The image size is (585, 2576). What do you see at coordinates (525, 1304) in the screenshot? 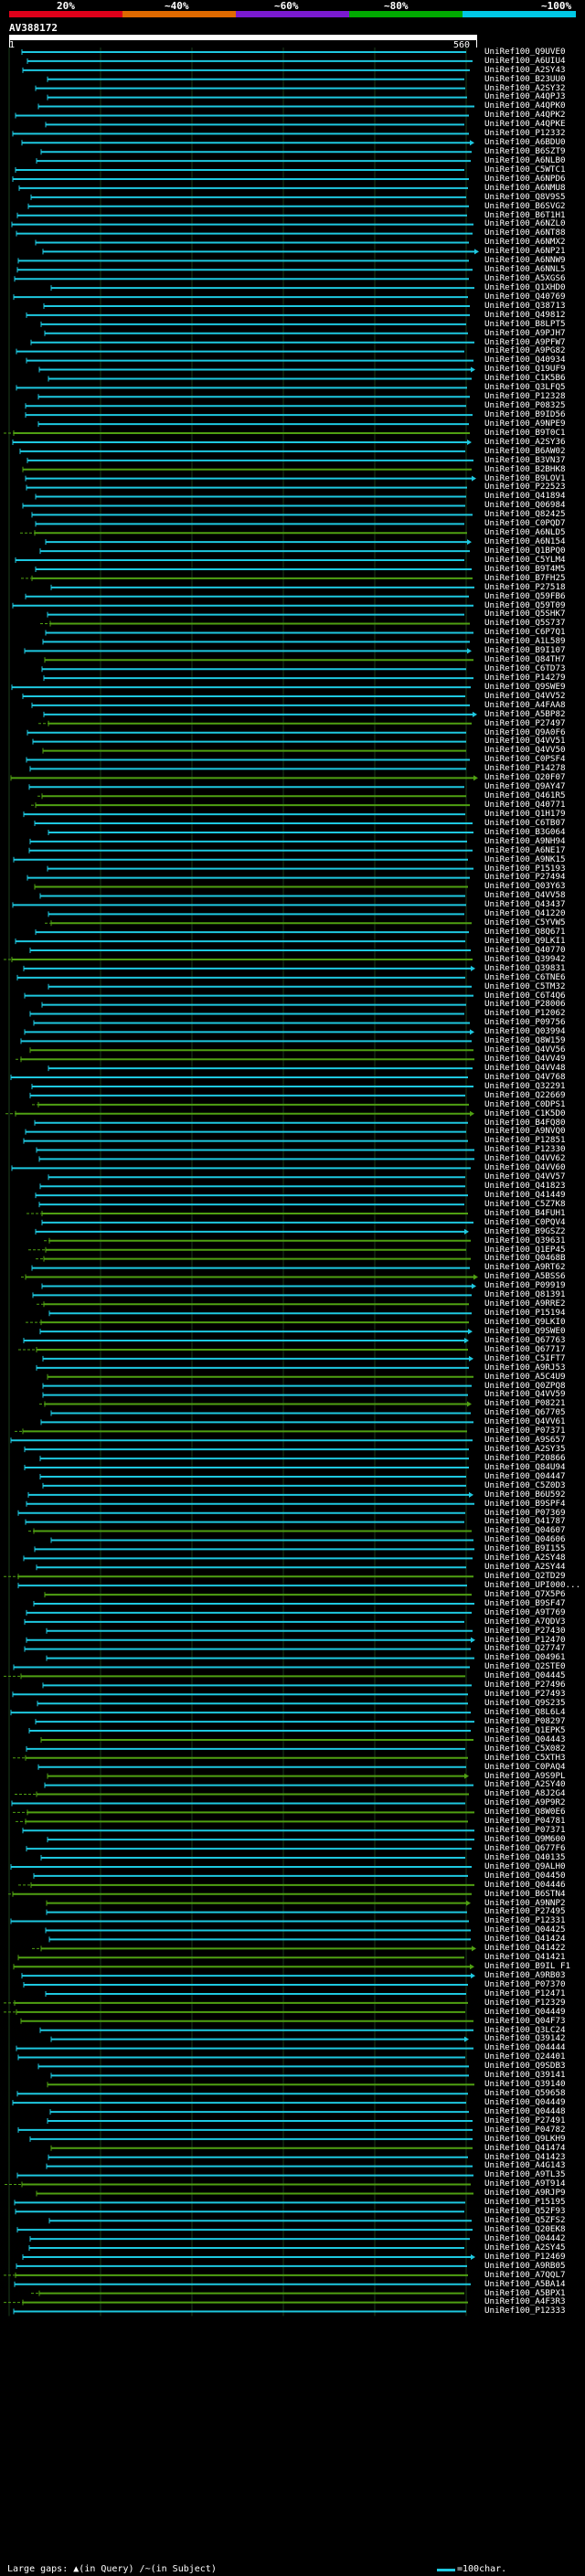
I see `hit-label: UniRef100_A9RRE2` at bounding box center [525, 1304].